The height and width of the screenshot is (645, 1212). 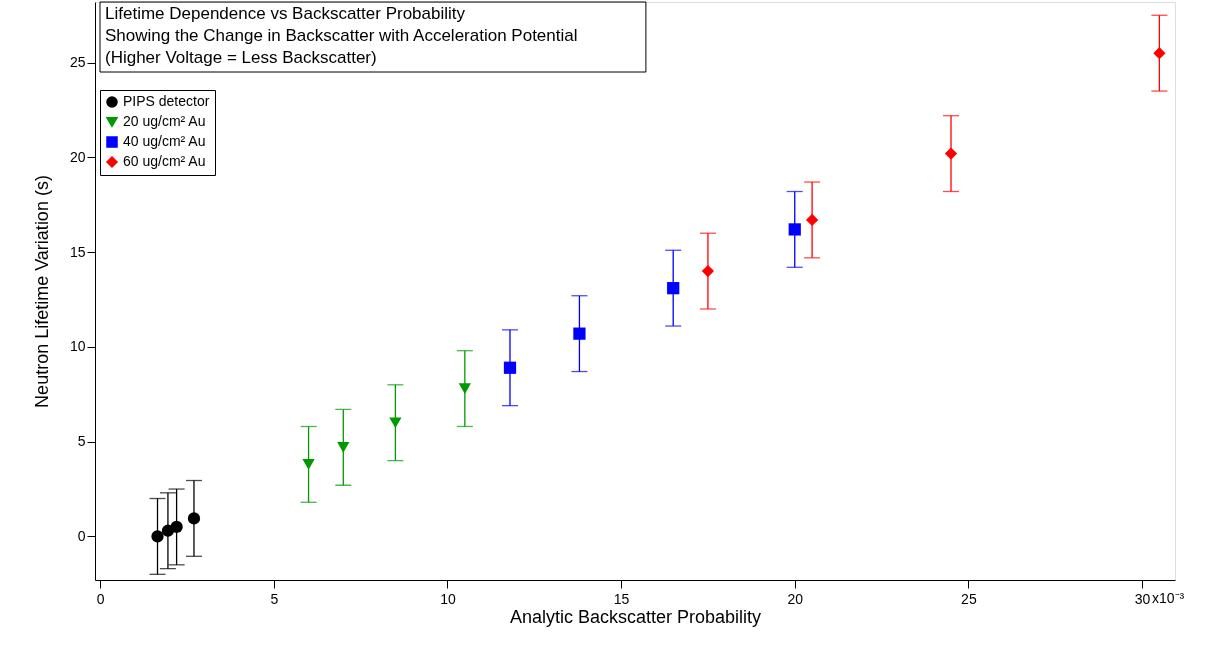 I want to click on x-axis-title: Analytic Backscatter Probability, so click(x=635, y=616).